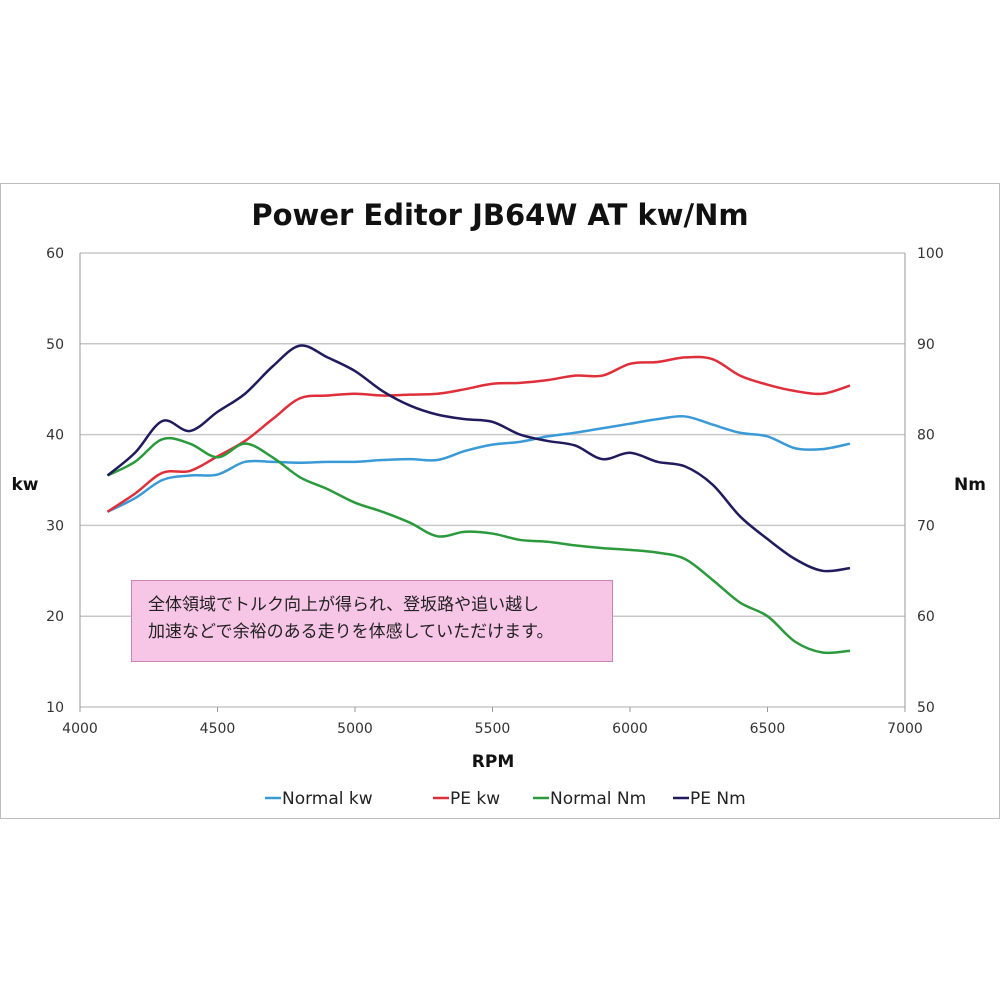 The width and height of the screenshot is (1000, 1000). What do you see at coordinates (478, 463) in the screenshot?
I see `series-line-normal-kw` at bounding box center [478, 463].